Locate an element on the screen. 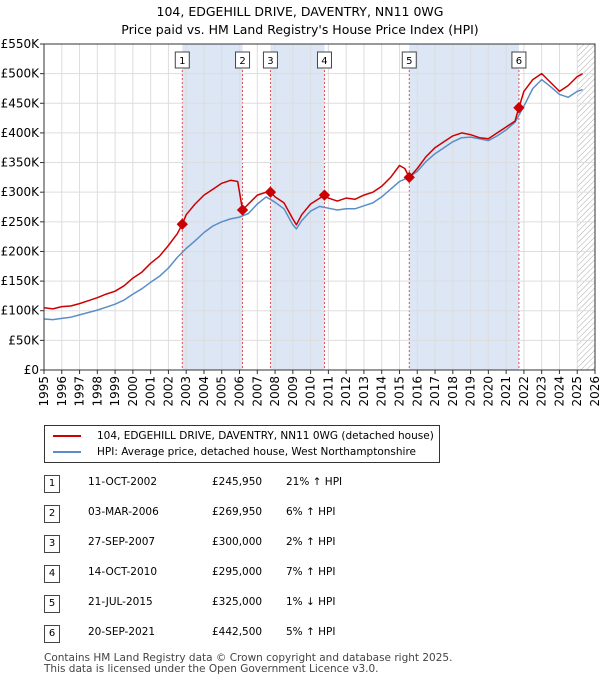 The image size is (600, 680). sale-number: 5 is located at coordinates (52, 604).